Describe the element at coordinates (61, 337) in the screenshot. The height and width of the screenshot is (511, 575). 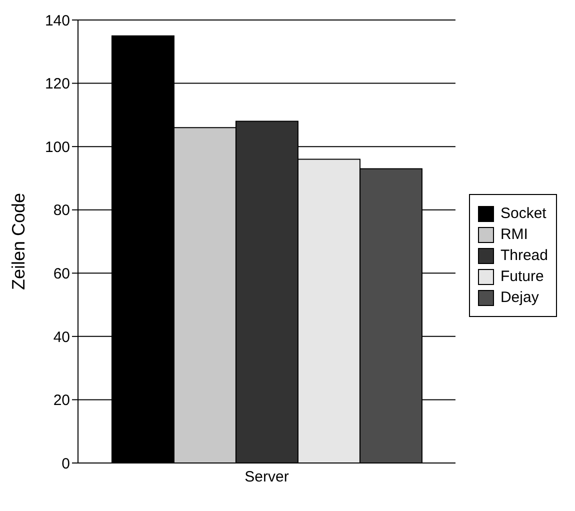
I see `y-tick-label: 40` at that location.